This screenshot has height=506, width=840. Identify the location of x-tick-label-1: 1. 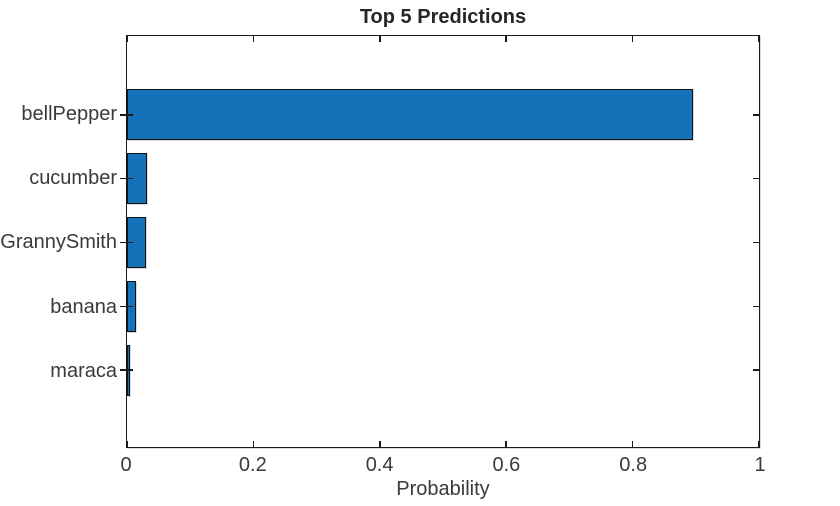
(760, 465).